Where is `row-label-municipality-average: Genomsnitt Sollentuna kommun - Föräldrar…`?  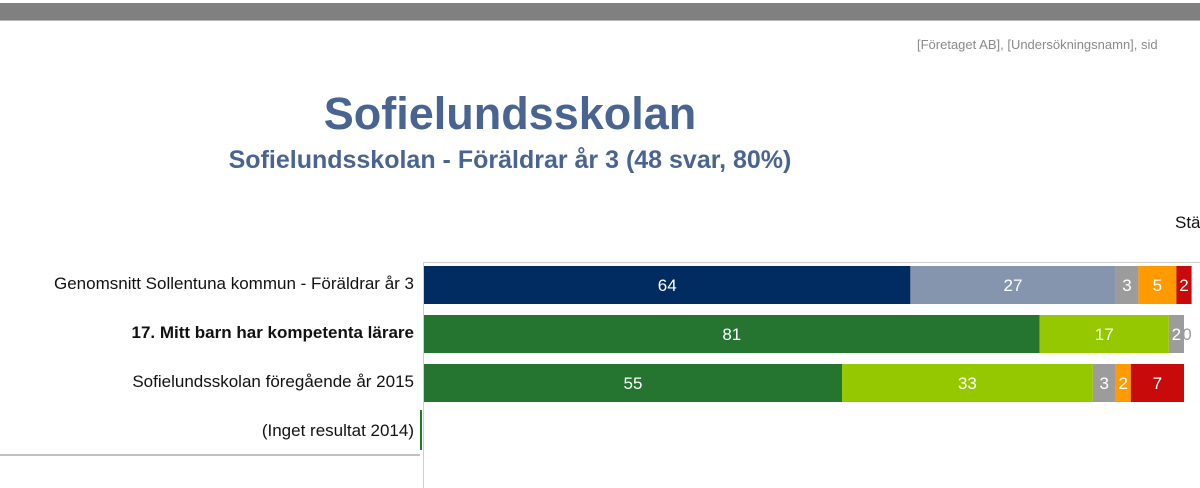
row-label-municipality-average: Genomsnitt Sollentuna kommun - Föräldrar… is located at coordinates (234, 283).